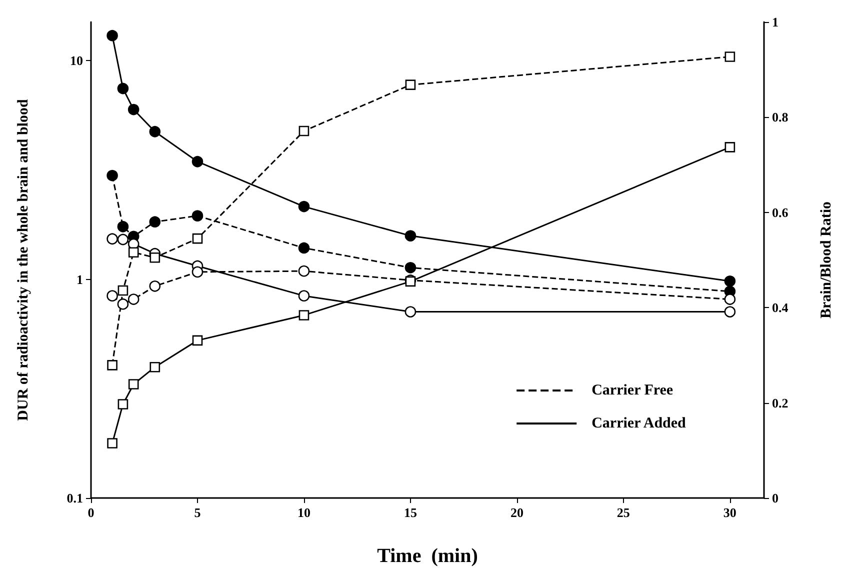  What do you see at coordinates (411, 512) in the screenshot?
I see `x-tick-label: 15` at bounding box center [411, 512].